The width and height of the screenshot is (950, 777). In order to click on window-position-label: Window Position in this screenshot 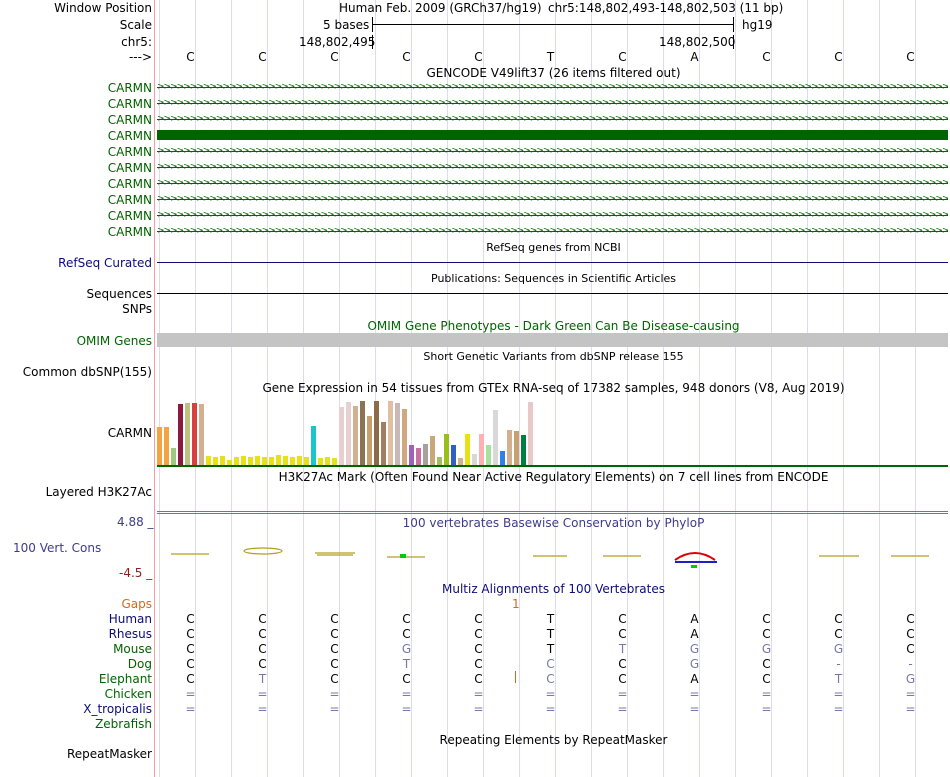, I will do `click(103, 8)`.